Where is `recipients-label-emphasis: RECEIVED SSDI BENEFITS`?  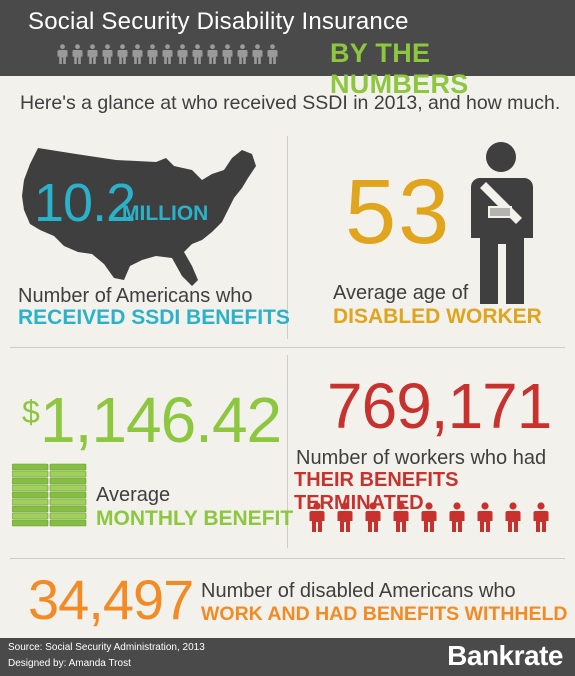 recipients-label-emphasis: RECEIVED SSDI BENEFITS is located at coordinates (154, 317).